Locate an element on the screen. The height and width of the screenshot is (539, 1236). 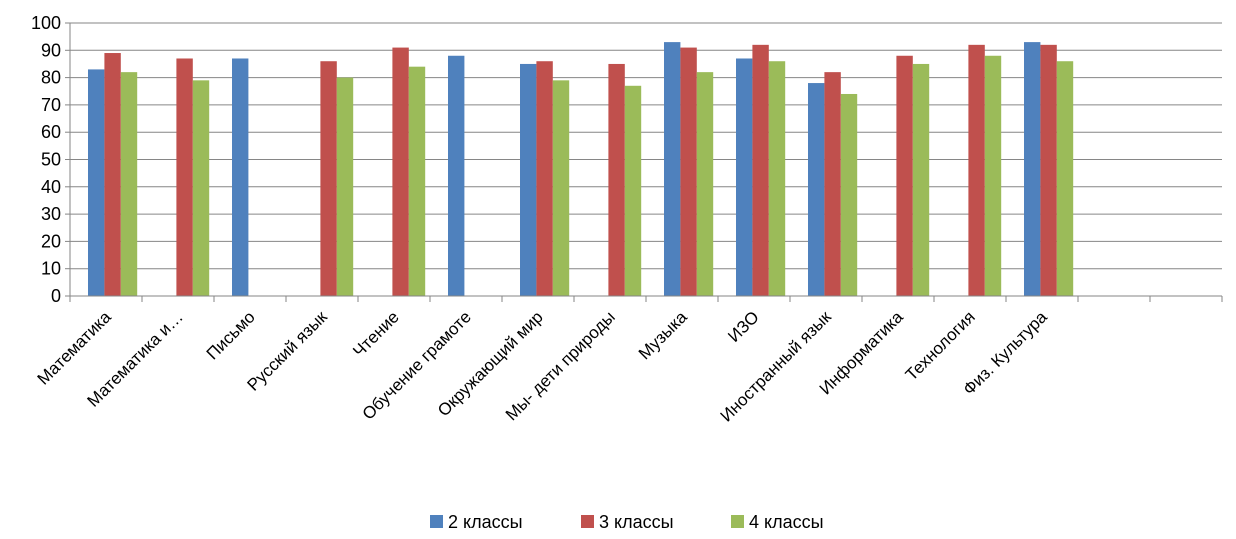
y-tick-label: 80 is located at coordinates (51, 78).